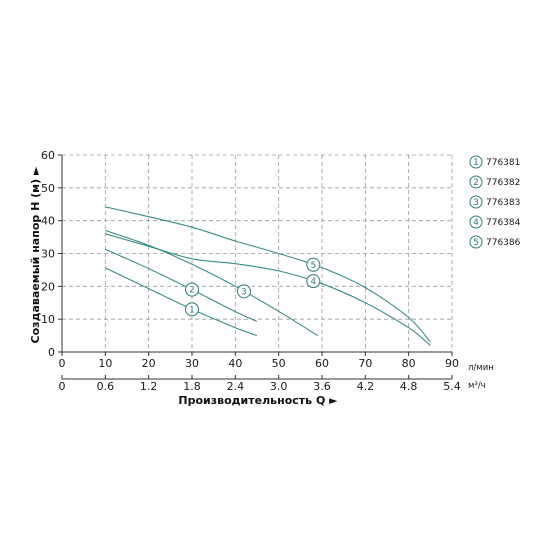  Describe the element at coordinates (365, 363) in the screenshot. I see `x-tick-label: 70` at that location.